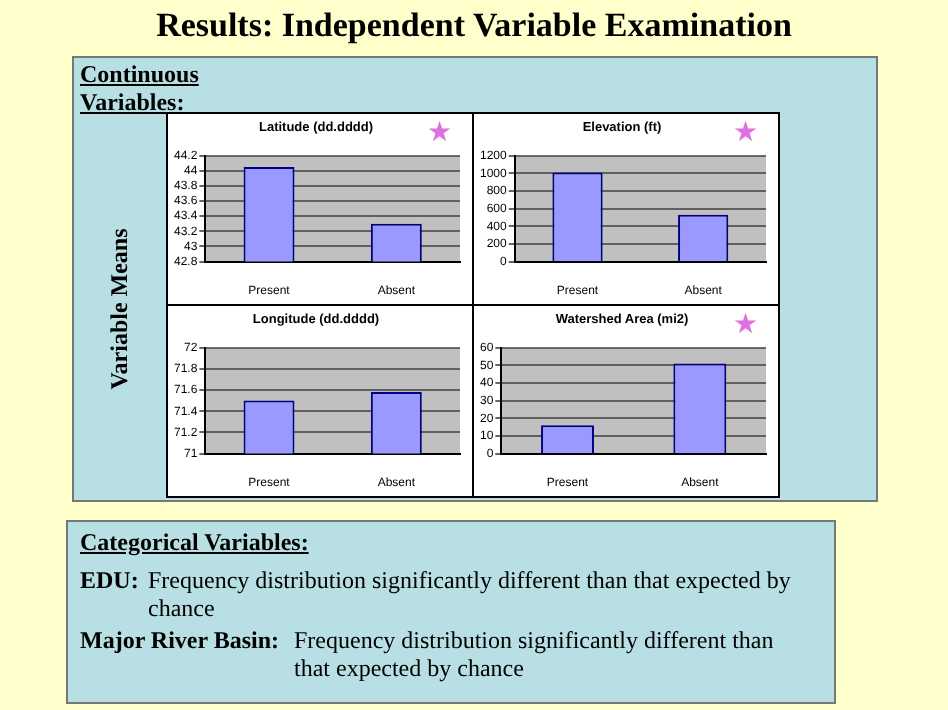 Image resolution: width=948 pixels, height=710 pixels. I want to click on text: Variable Means, so click(120, 310).